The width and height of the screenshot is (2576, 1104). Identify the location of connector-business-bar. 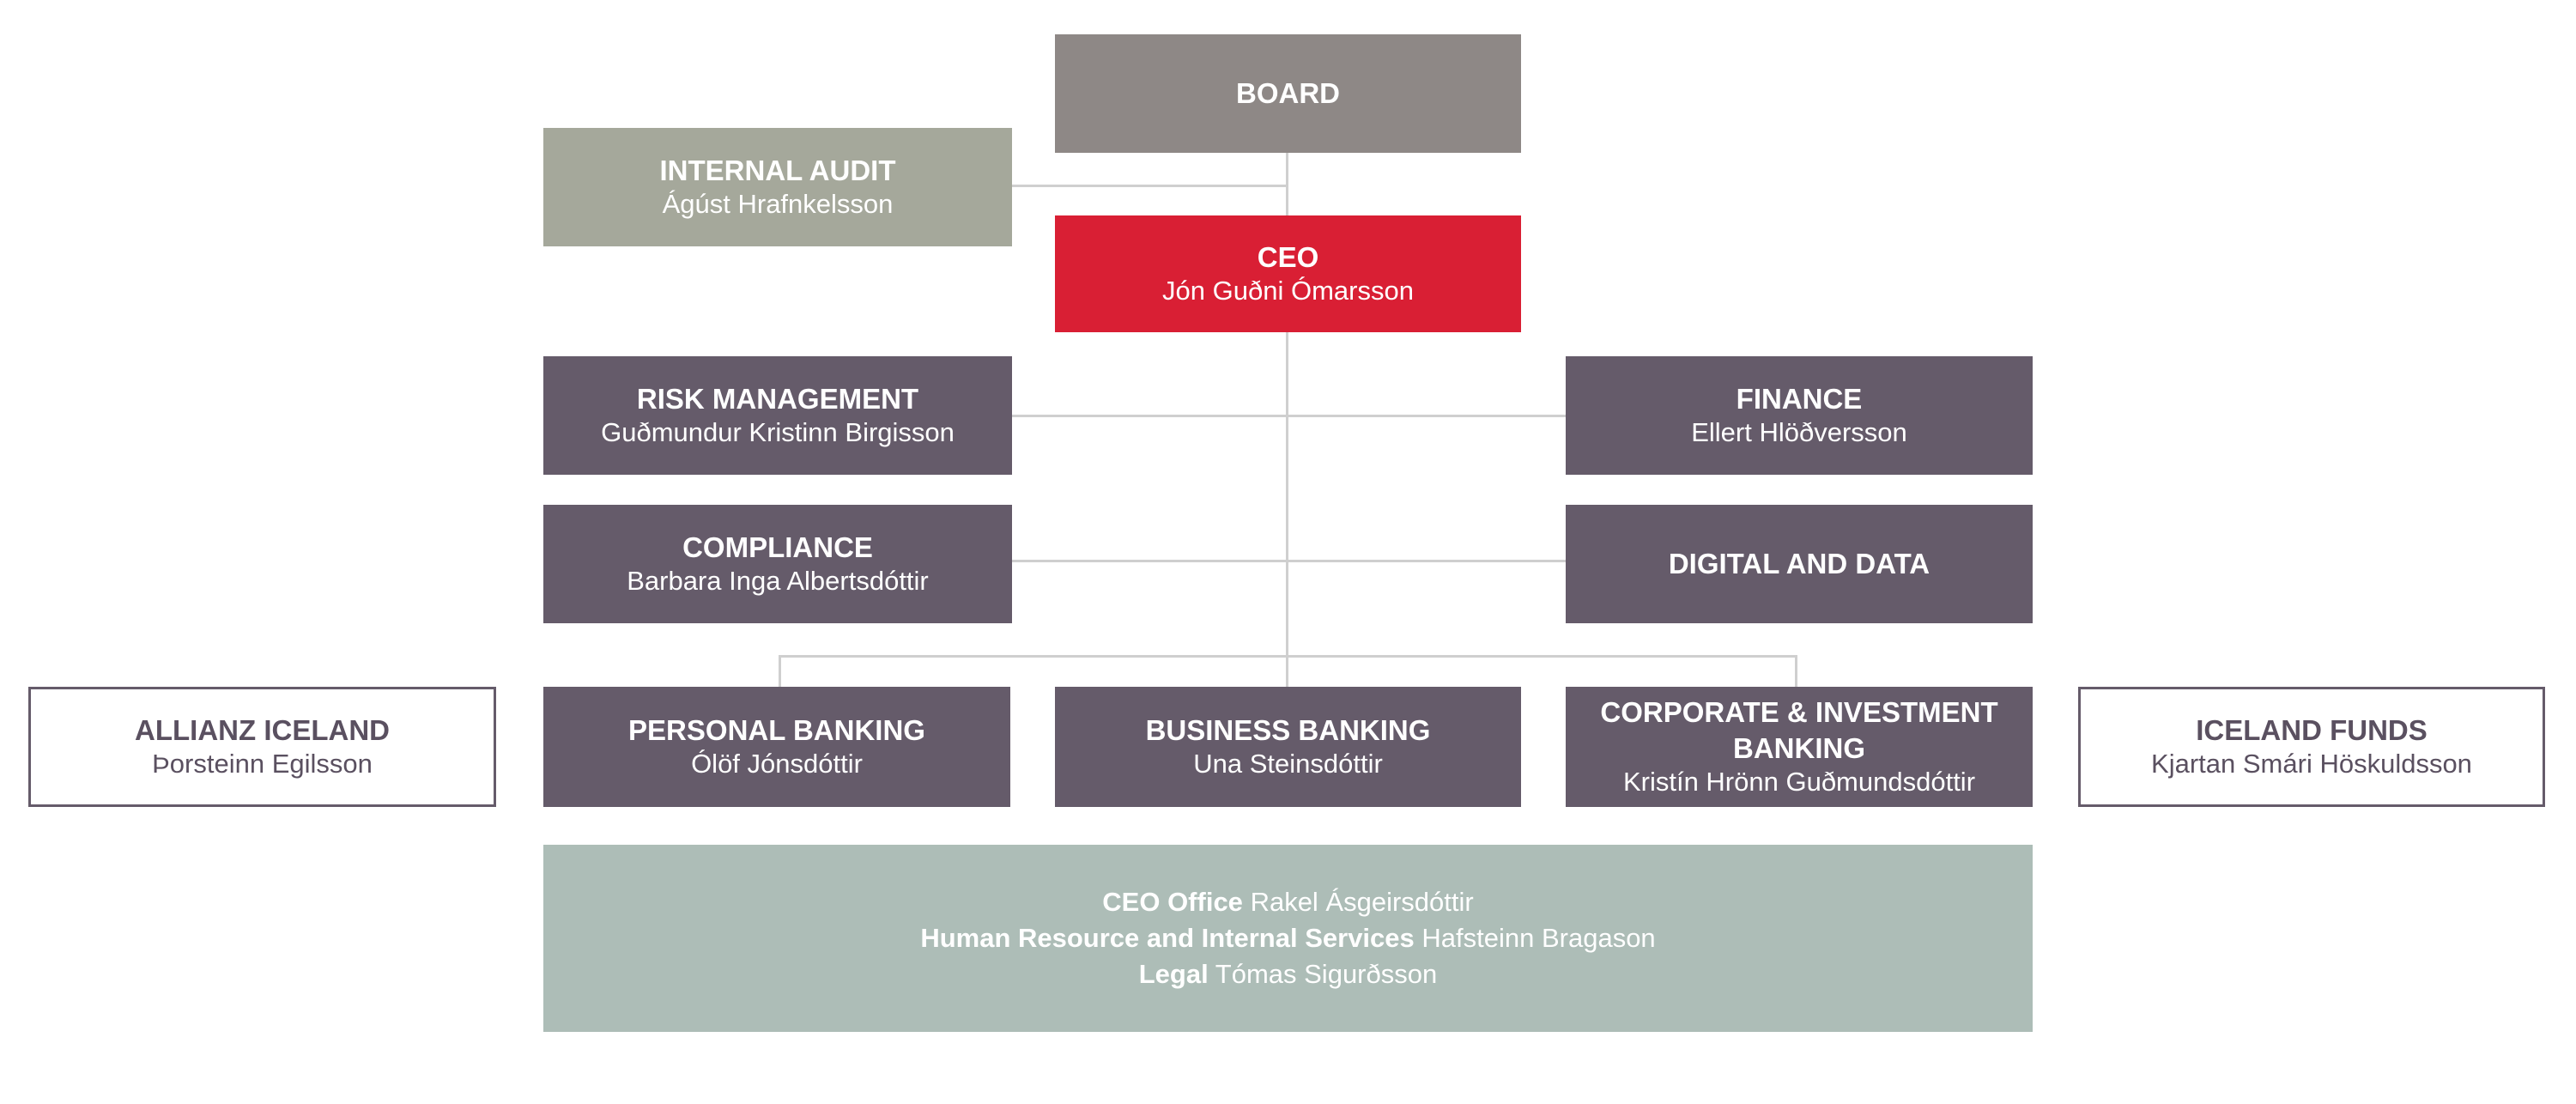
(1288, 656).